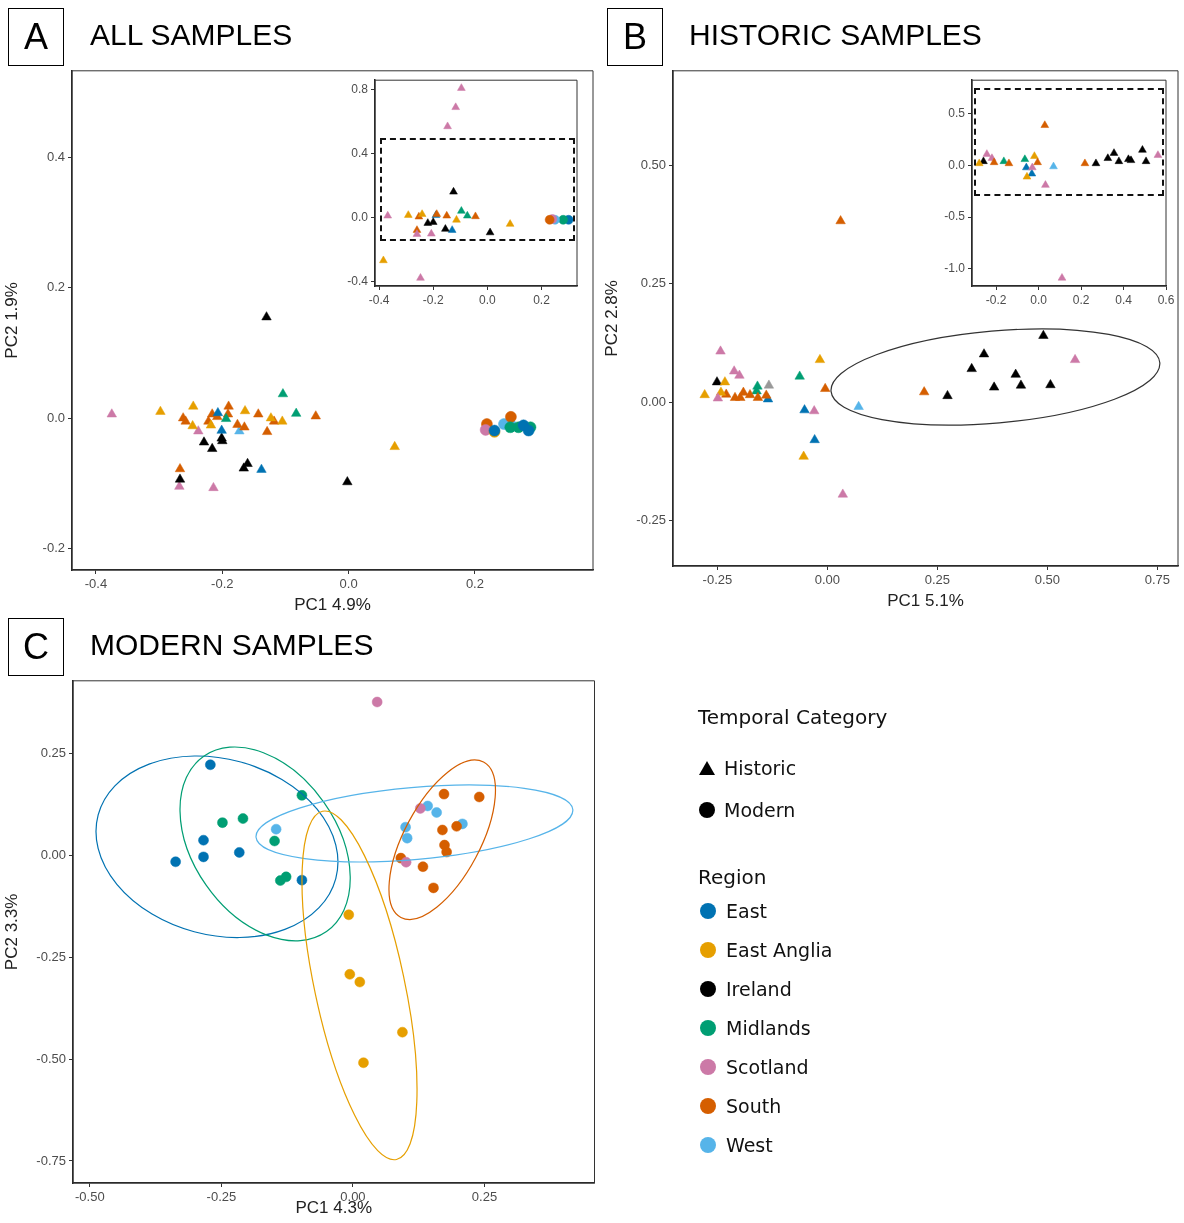  What do you see at coordinates (793, 717) in the screenshot?
I see `text: Temporal Category` at bounding box center [793, 717].